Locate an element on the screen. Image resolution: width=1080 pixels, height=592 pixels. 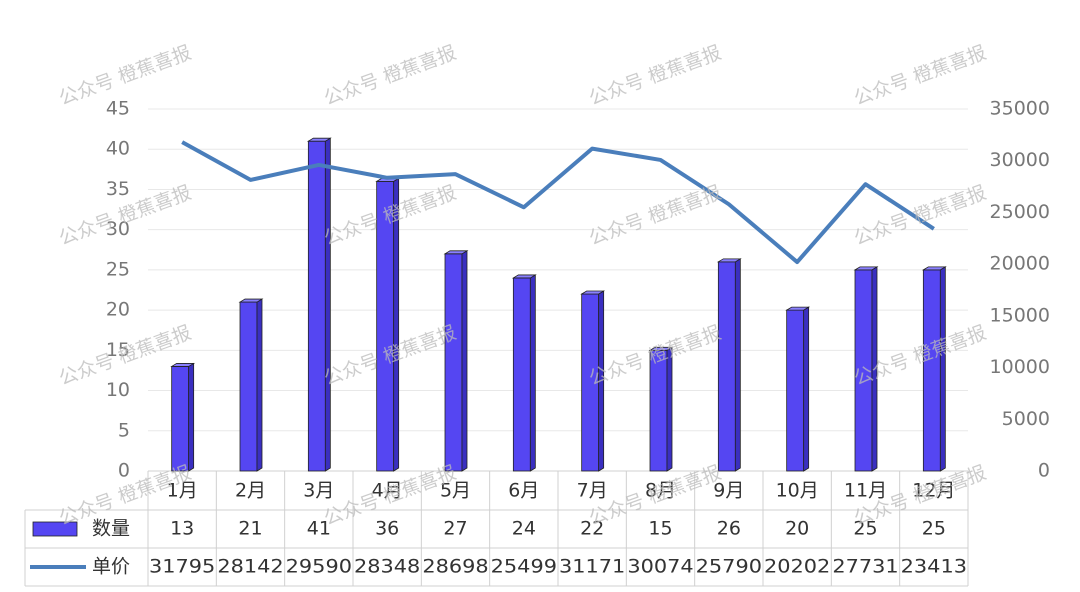
table-value: 27 is located at coordinates (455, 529).